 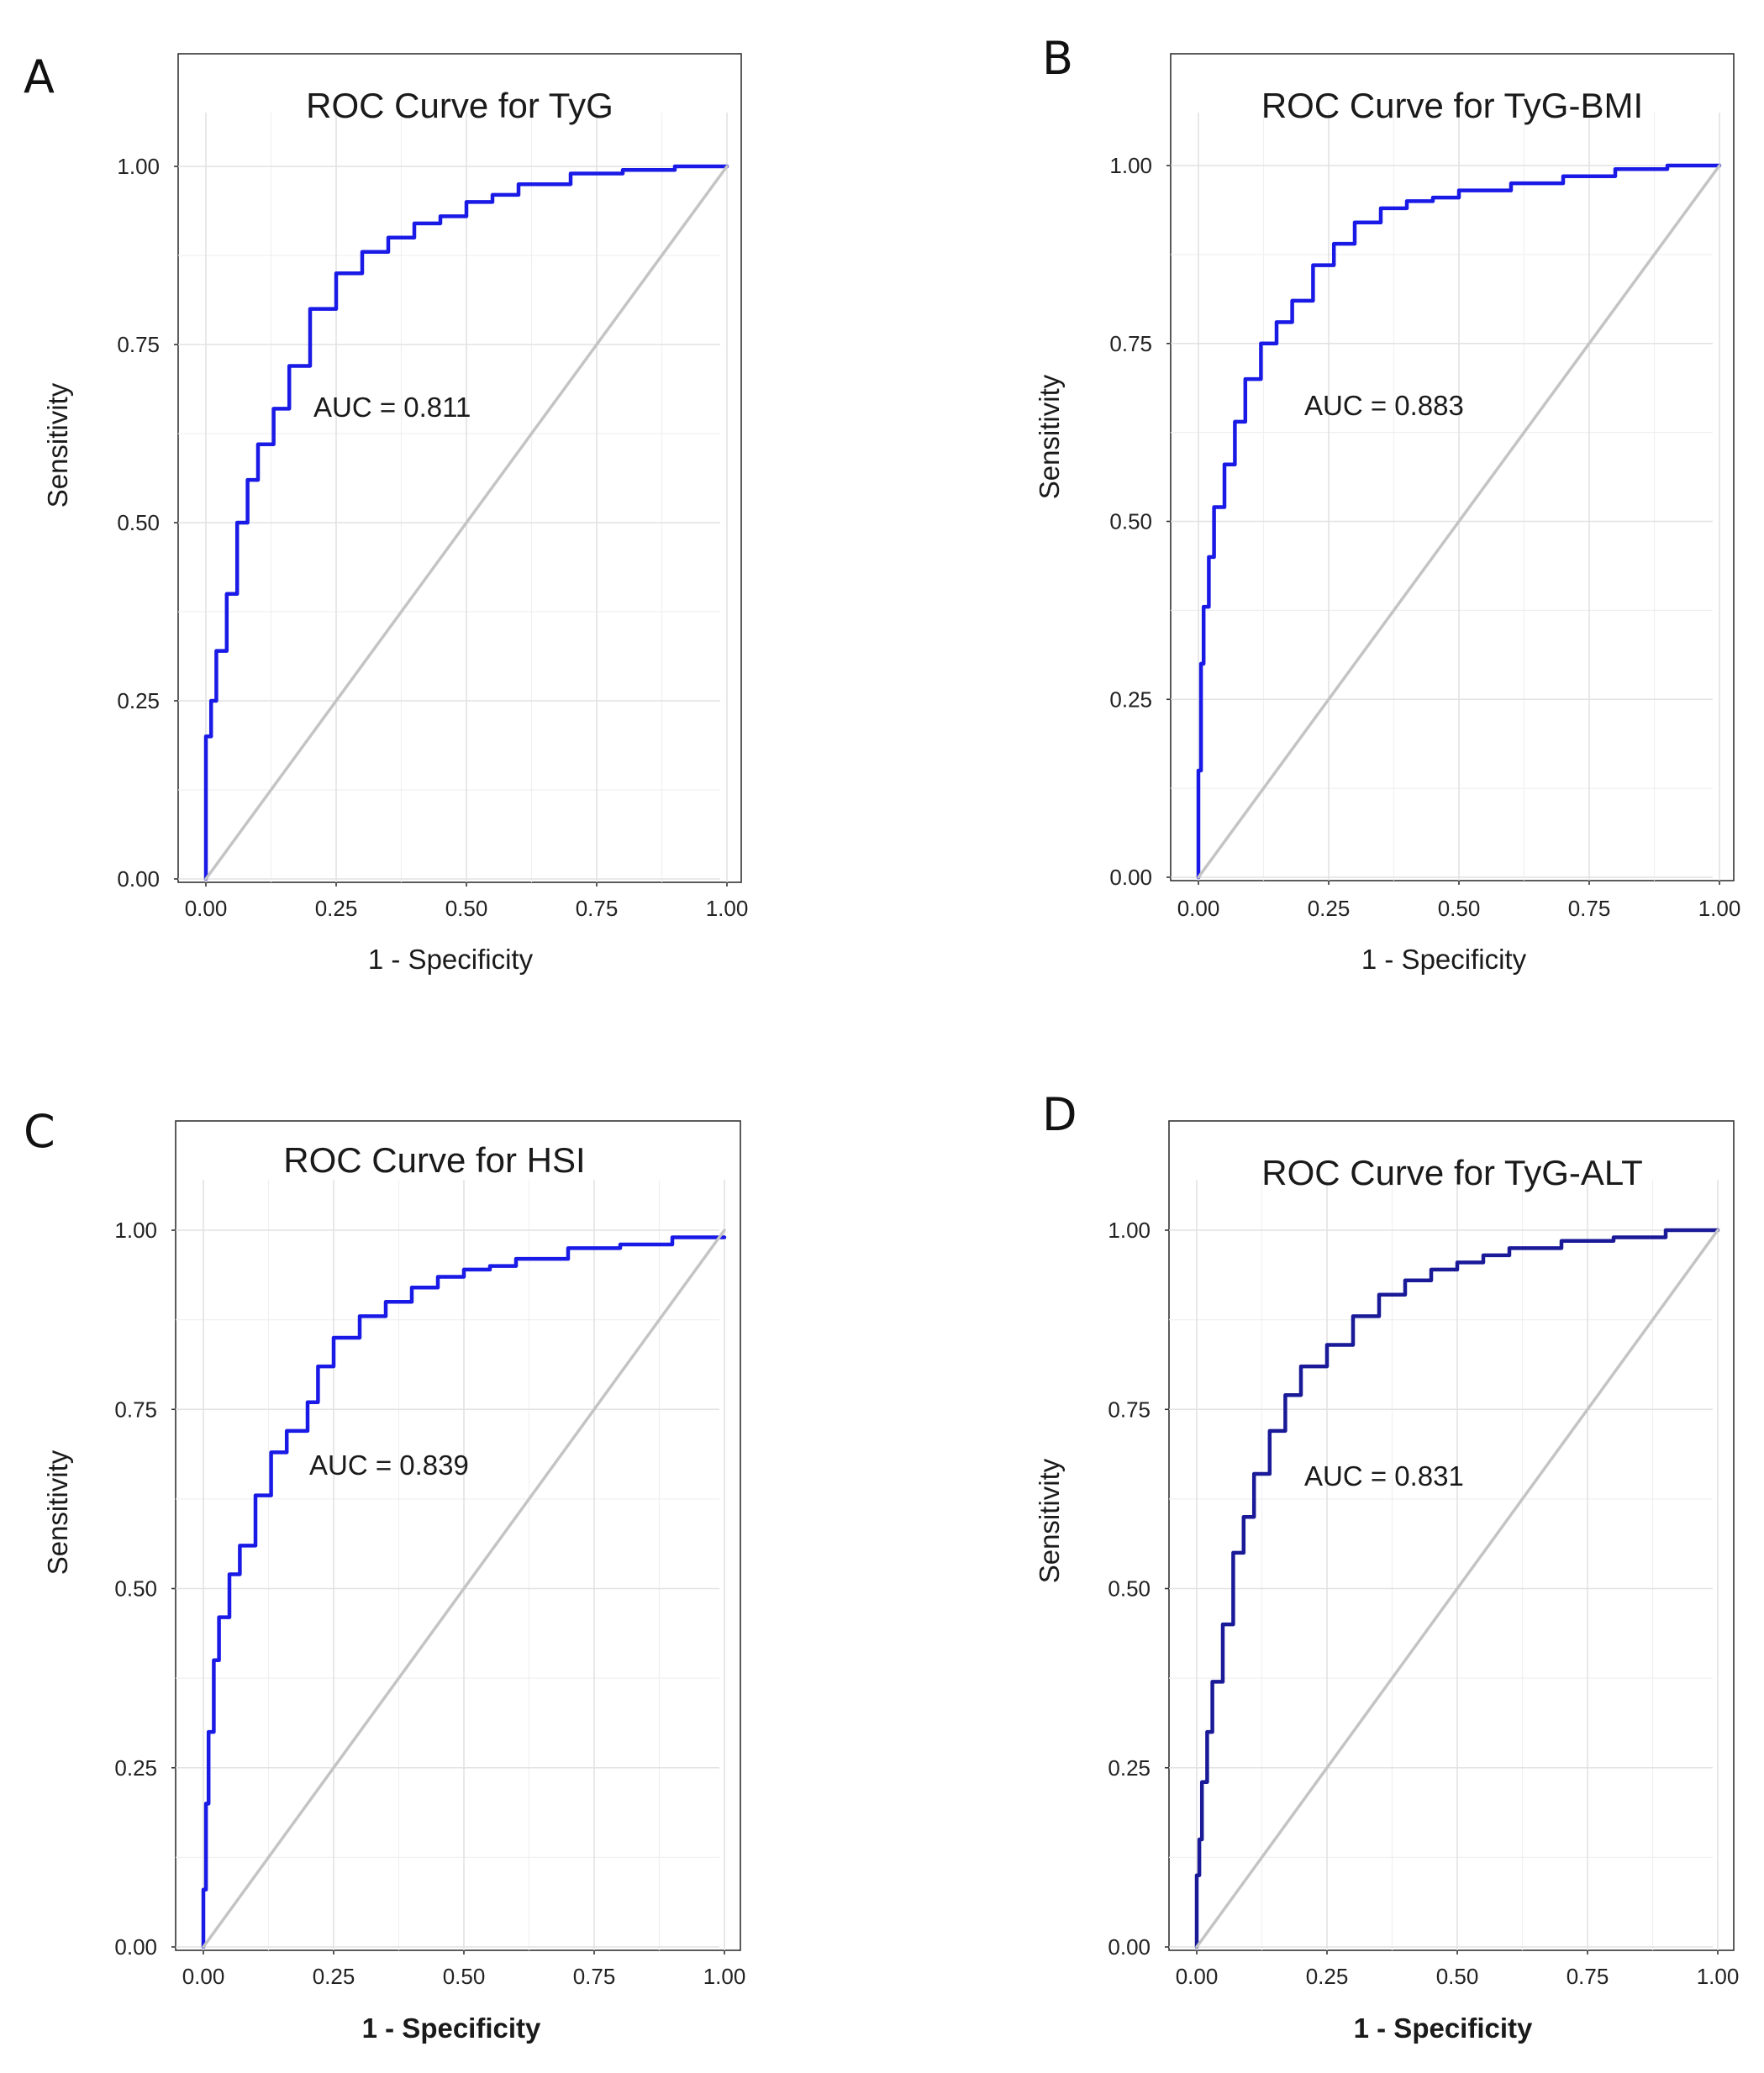 I want to click on series-c, so click(x=464, y=1589).